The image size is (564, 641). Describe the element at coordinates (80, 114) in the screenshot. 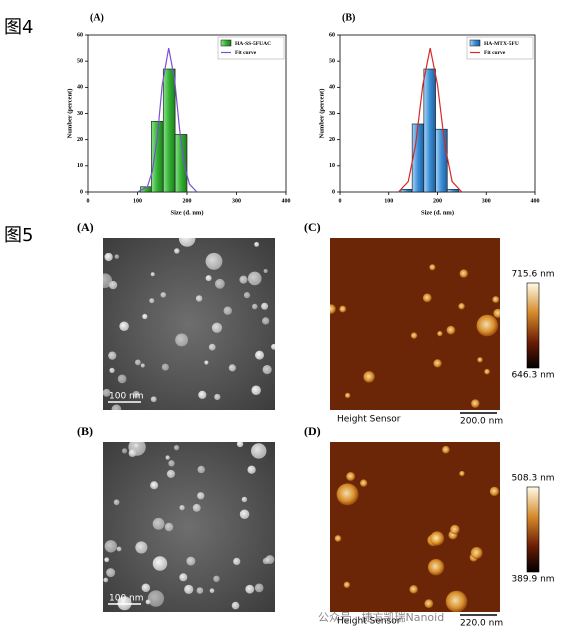

I see `y-tick-label: 30` at that location.